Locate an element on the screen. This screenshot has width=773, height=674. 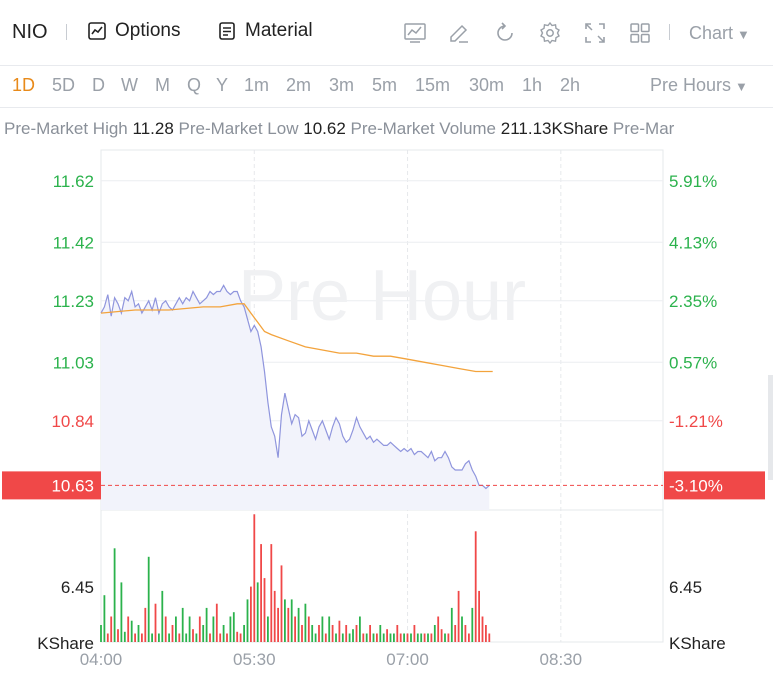
material-button: Material is located at coordinates (265, 31).